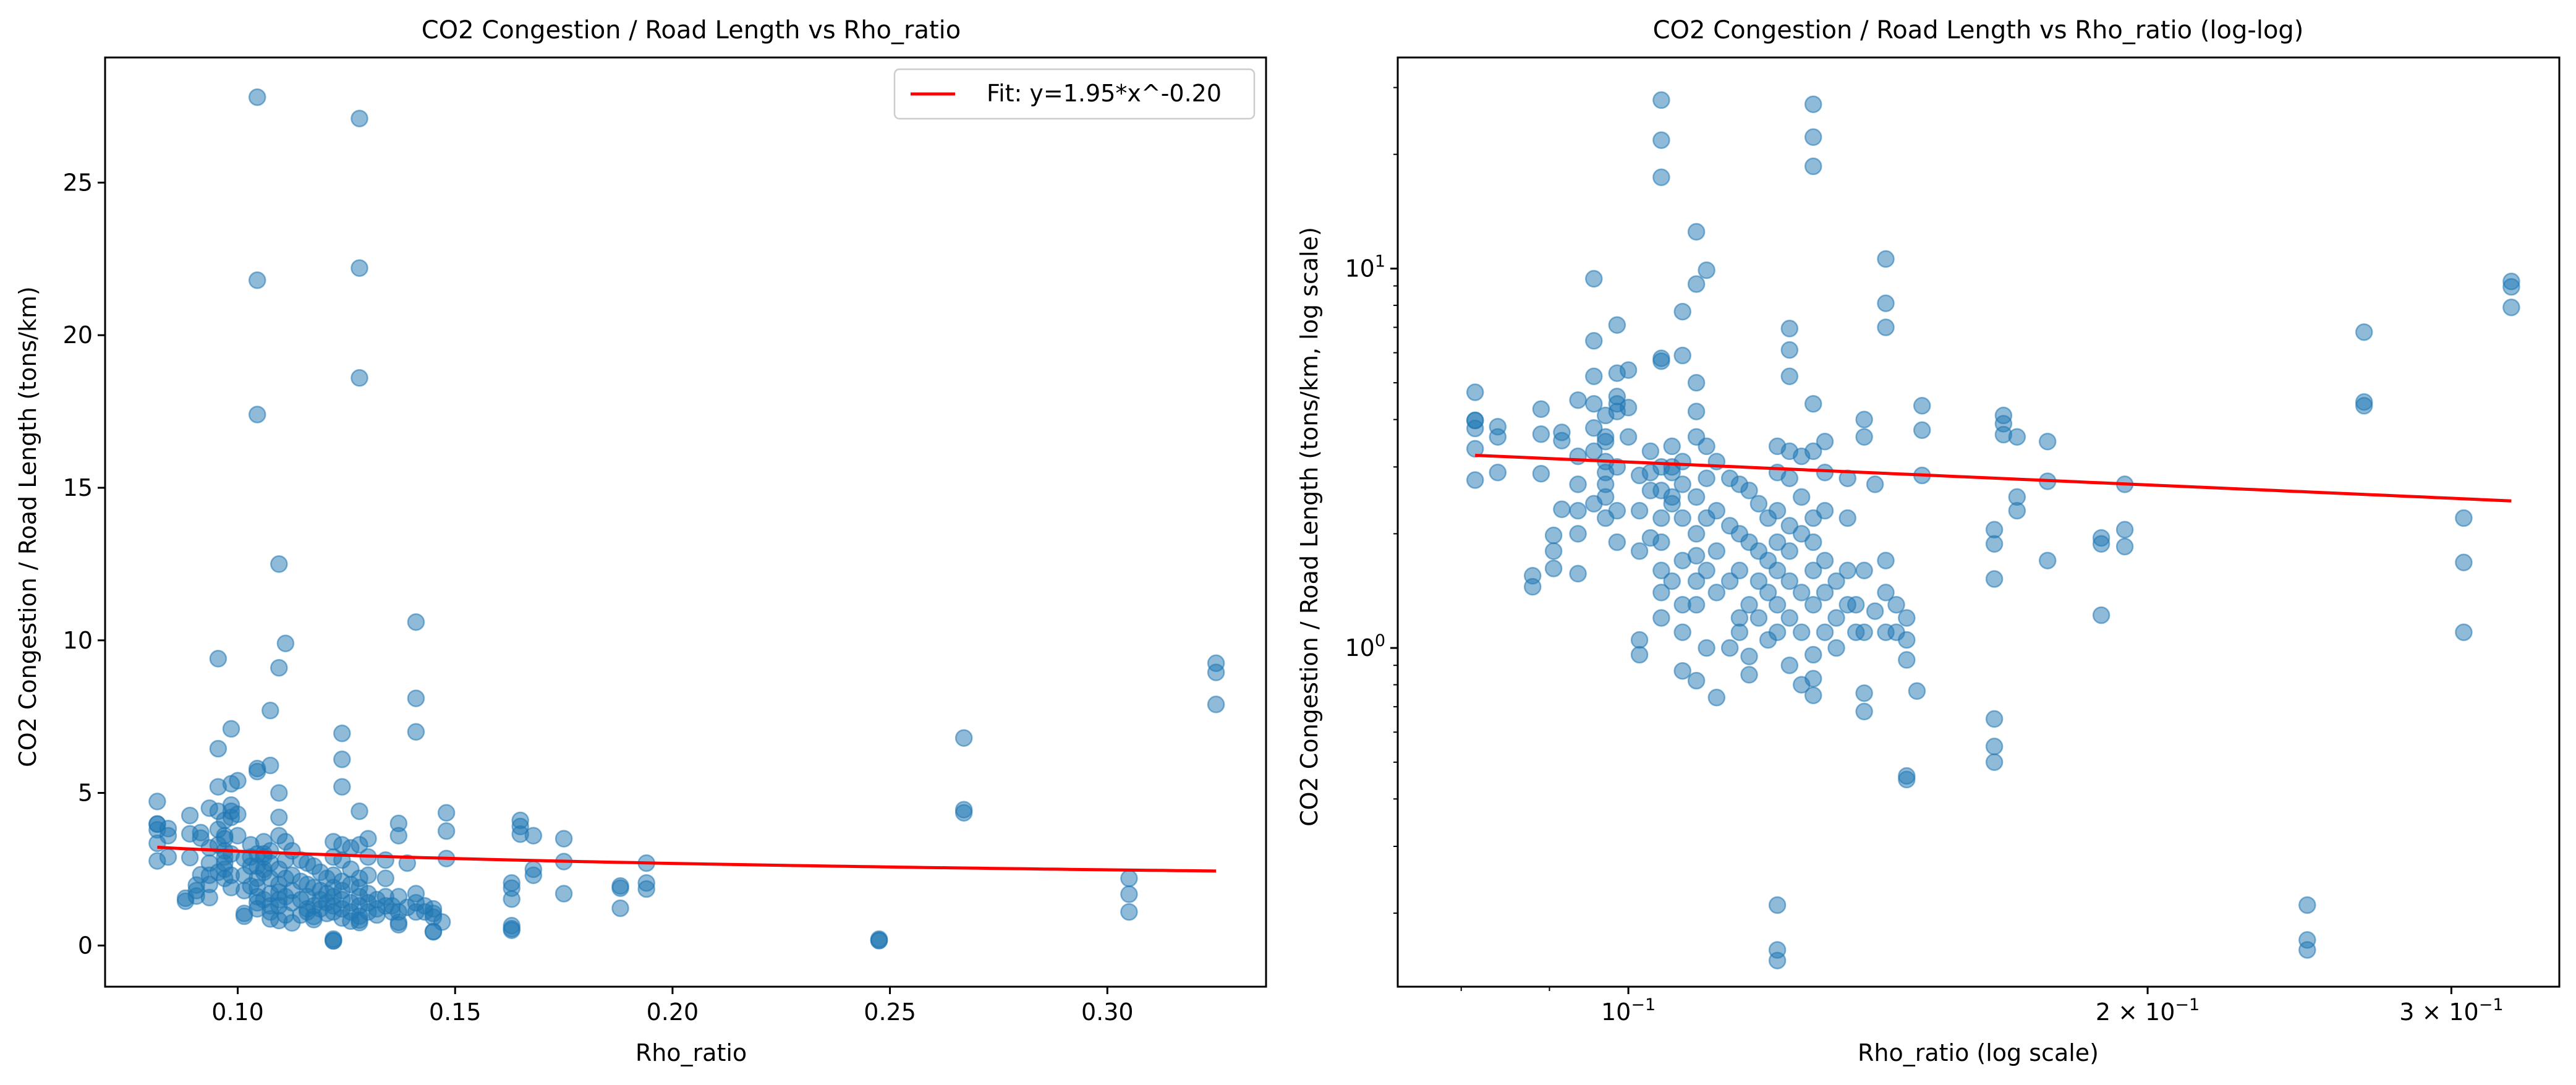  I want to click on y-tick-label: 20, so click(78, 335).